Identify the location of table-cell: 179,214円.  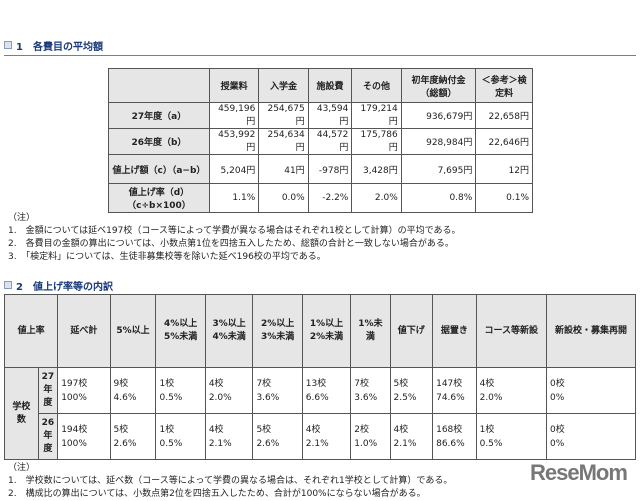
(376, 115).